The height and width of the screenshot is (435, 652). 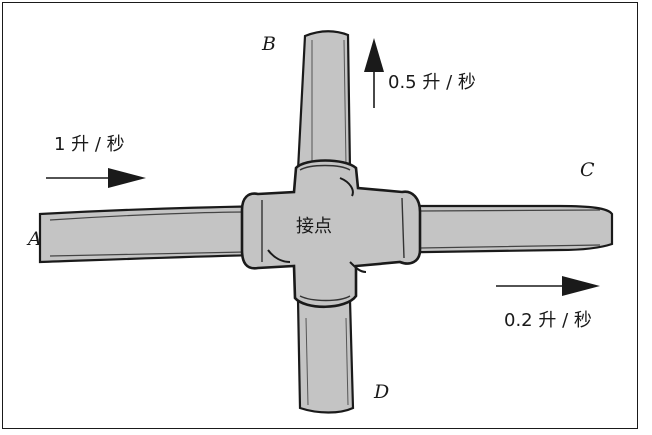 I want to click on label-d: D, so click(x=381, y=392).